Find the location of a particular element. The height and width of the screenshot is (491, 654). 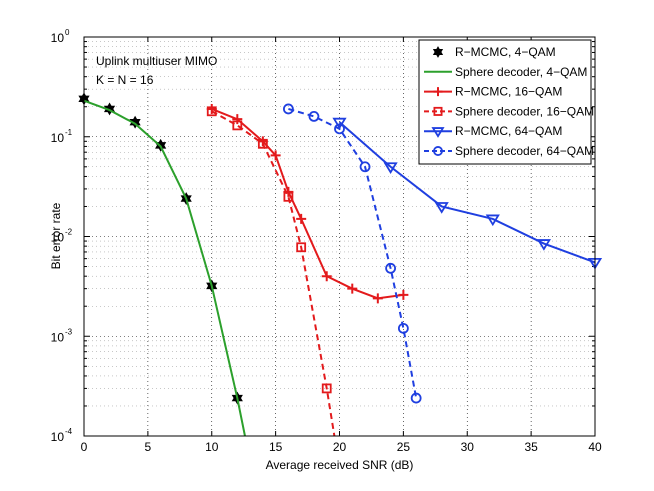

x-tick-label: 20 is located at coordinates (340, 447).